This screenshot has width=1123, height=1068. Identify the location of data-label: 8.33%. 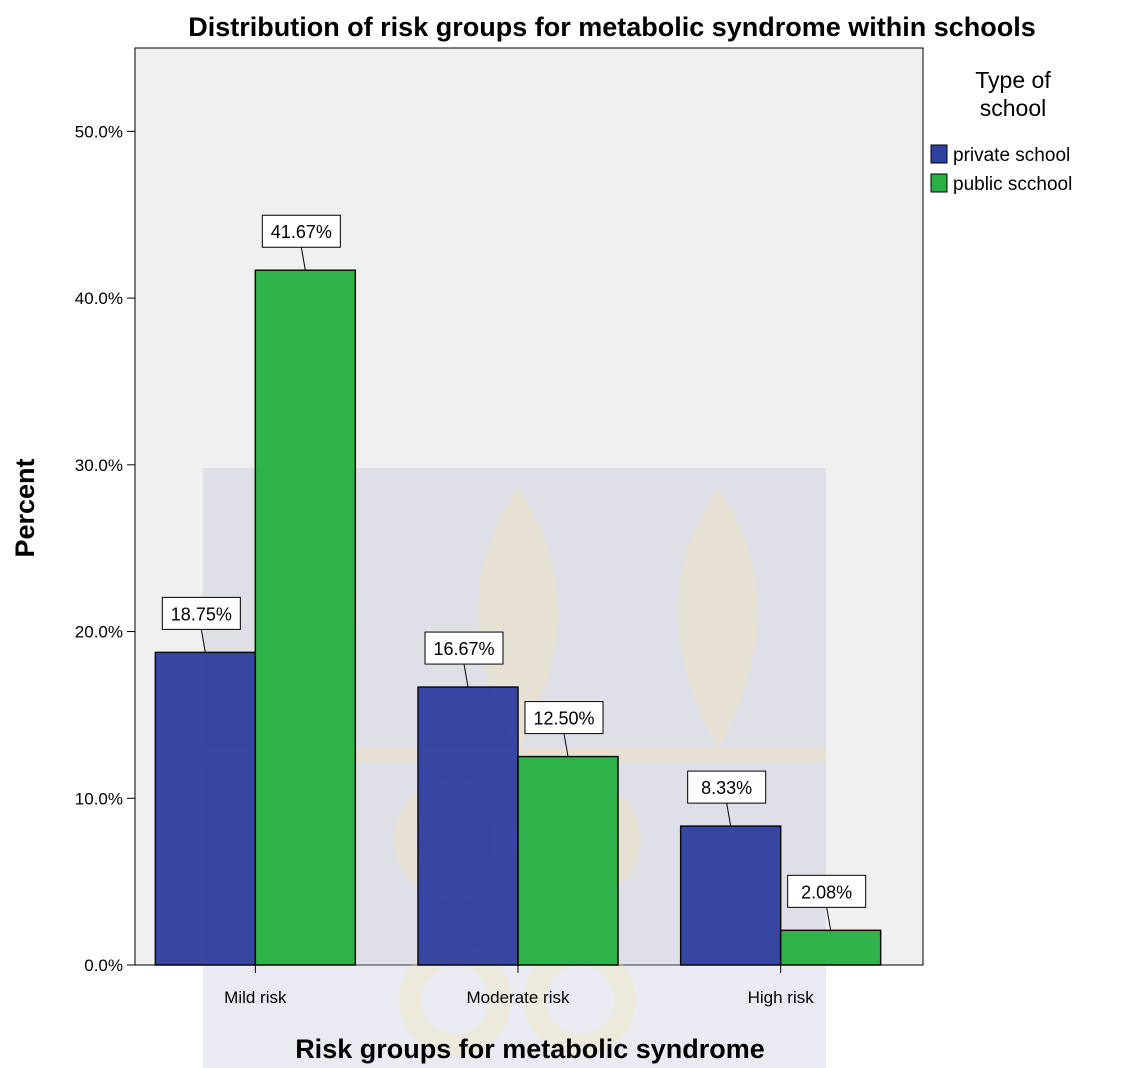
(726, 788).